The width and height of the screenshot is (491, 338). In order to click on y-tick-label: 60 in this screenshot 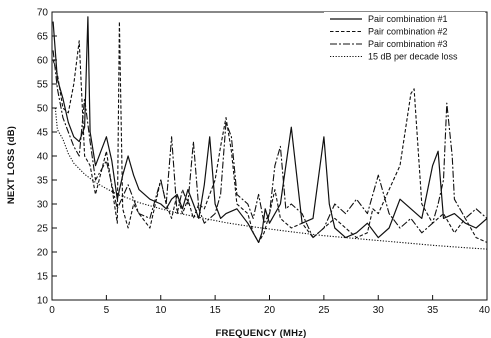, I will do `click(43, 61)`.